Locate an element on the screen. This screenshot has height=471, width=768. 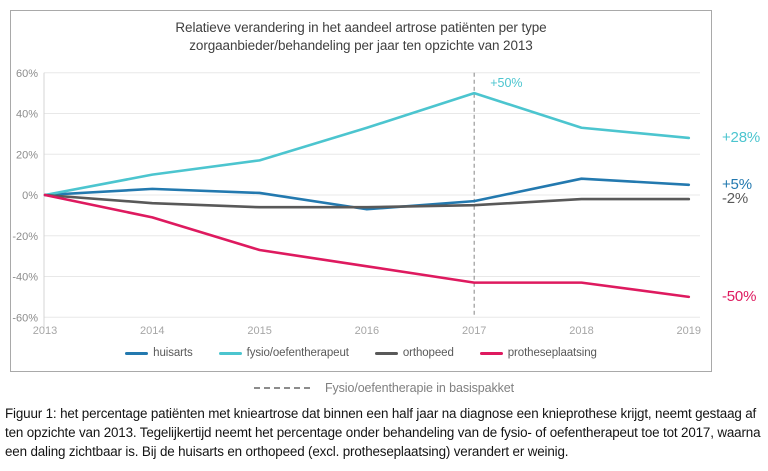
legend-item-orthopeed: orthopeed is located at coordinates (414, 353).